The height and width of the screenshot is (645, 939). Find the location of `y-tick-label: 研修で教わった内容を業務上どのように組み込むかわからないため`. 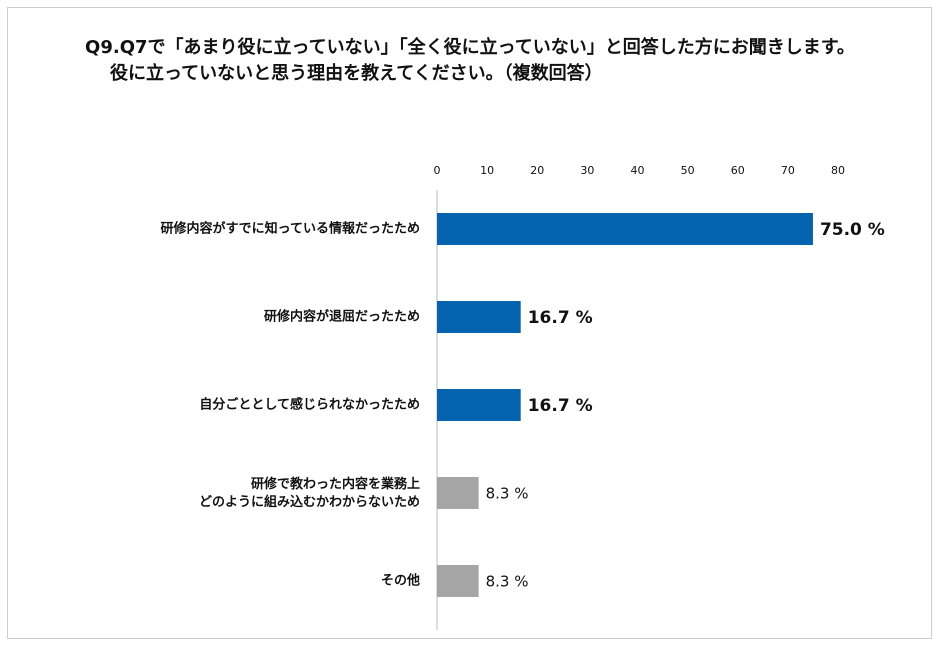

y-tick-label: 研修で教わった内容を業務上どのように組み込むかわからないため is located at coordinates (309, 493).